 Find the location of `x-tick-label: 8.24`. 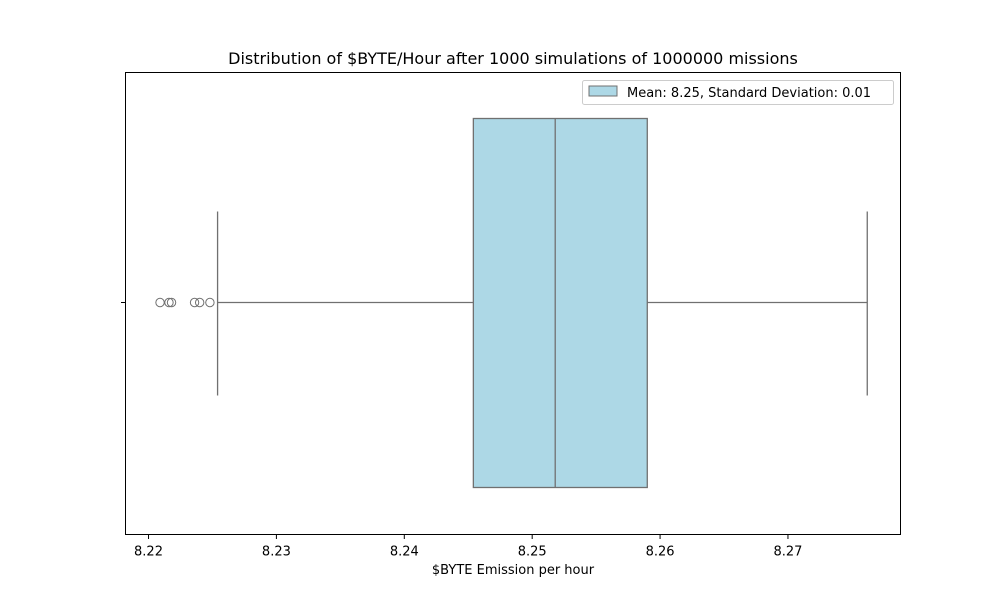

x-tick-label: 8.24 is located at coordinates (404, 552).